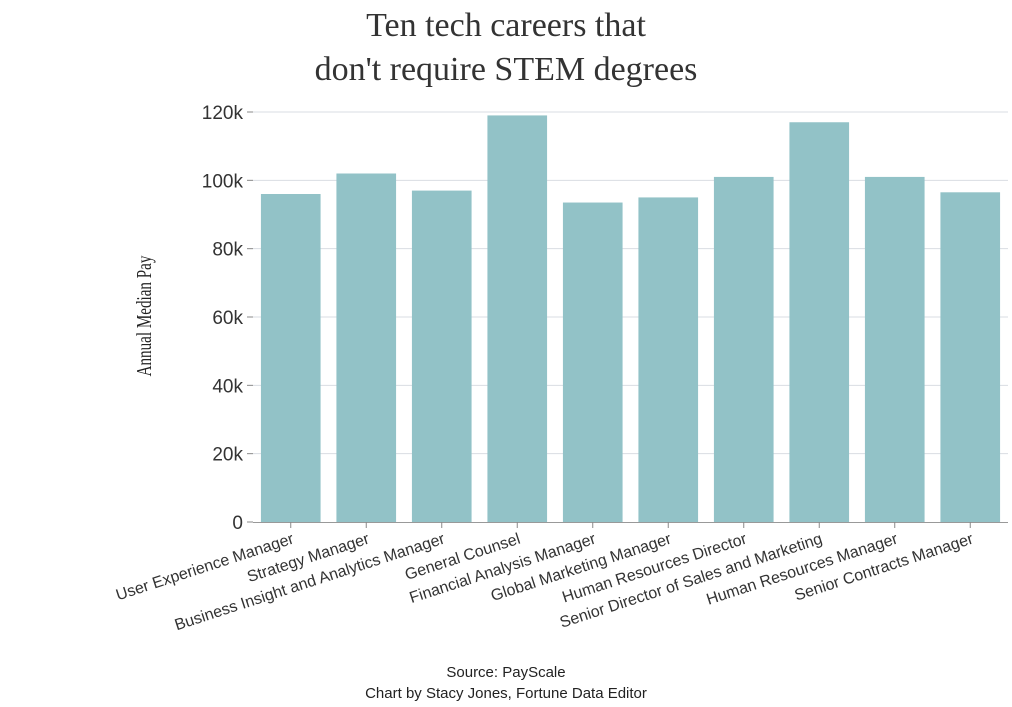 Image resolution: width=1012 pixels, height=707 pixels. I want to click on chart-title-line-1: Ten tech careers that, so click(506, 25).